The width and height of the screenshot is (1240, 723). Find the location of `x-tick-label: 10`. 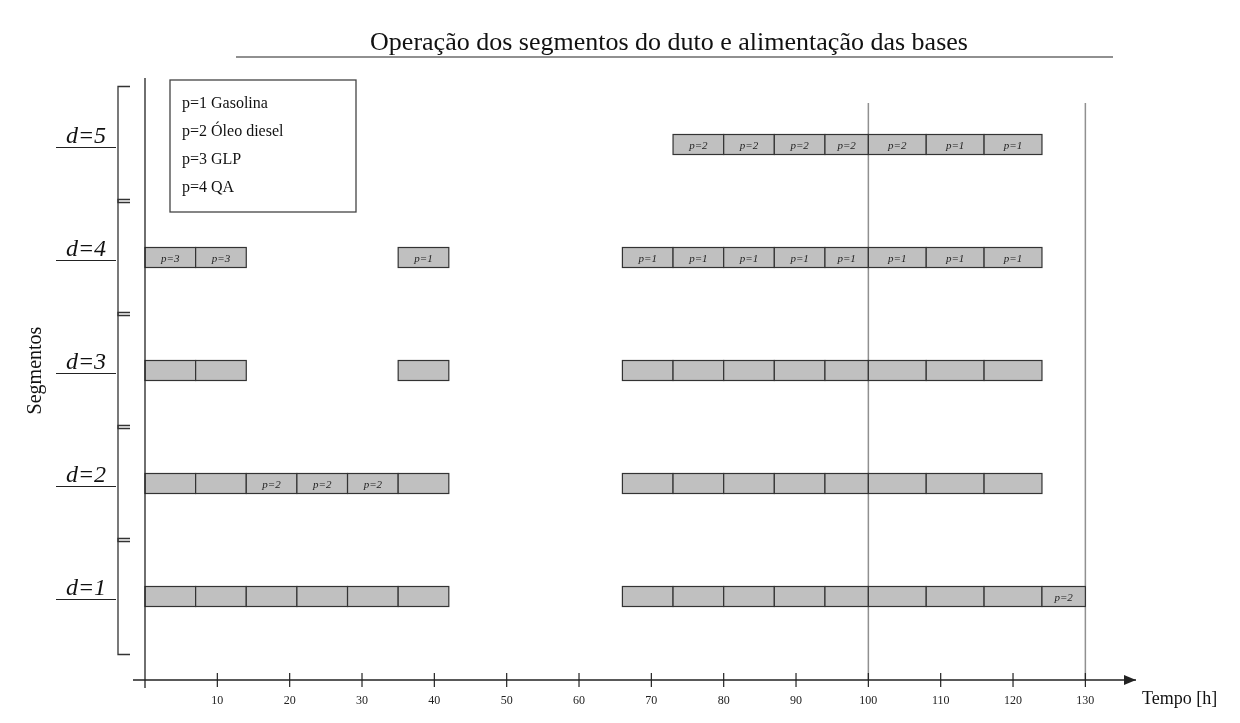

x-tick-label: 10 is located at coordinates (217, 700).